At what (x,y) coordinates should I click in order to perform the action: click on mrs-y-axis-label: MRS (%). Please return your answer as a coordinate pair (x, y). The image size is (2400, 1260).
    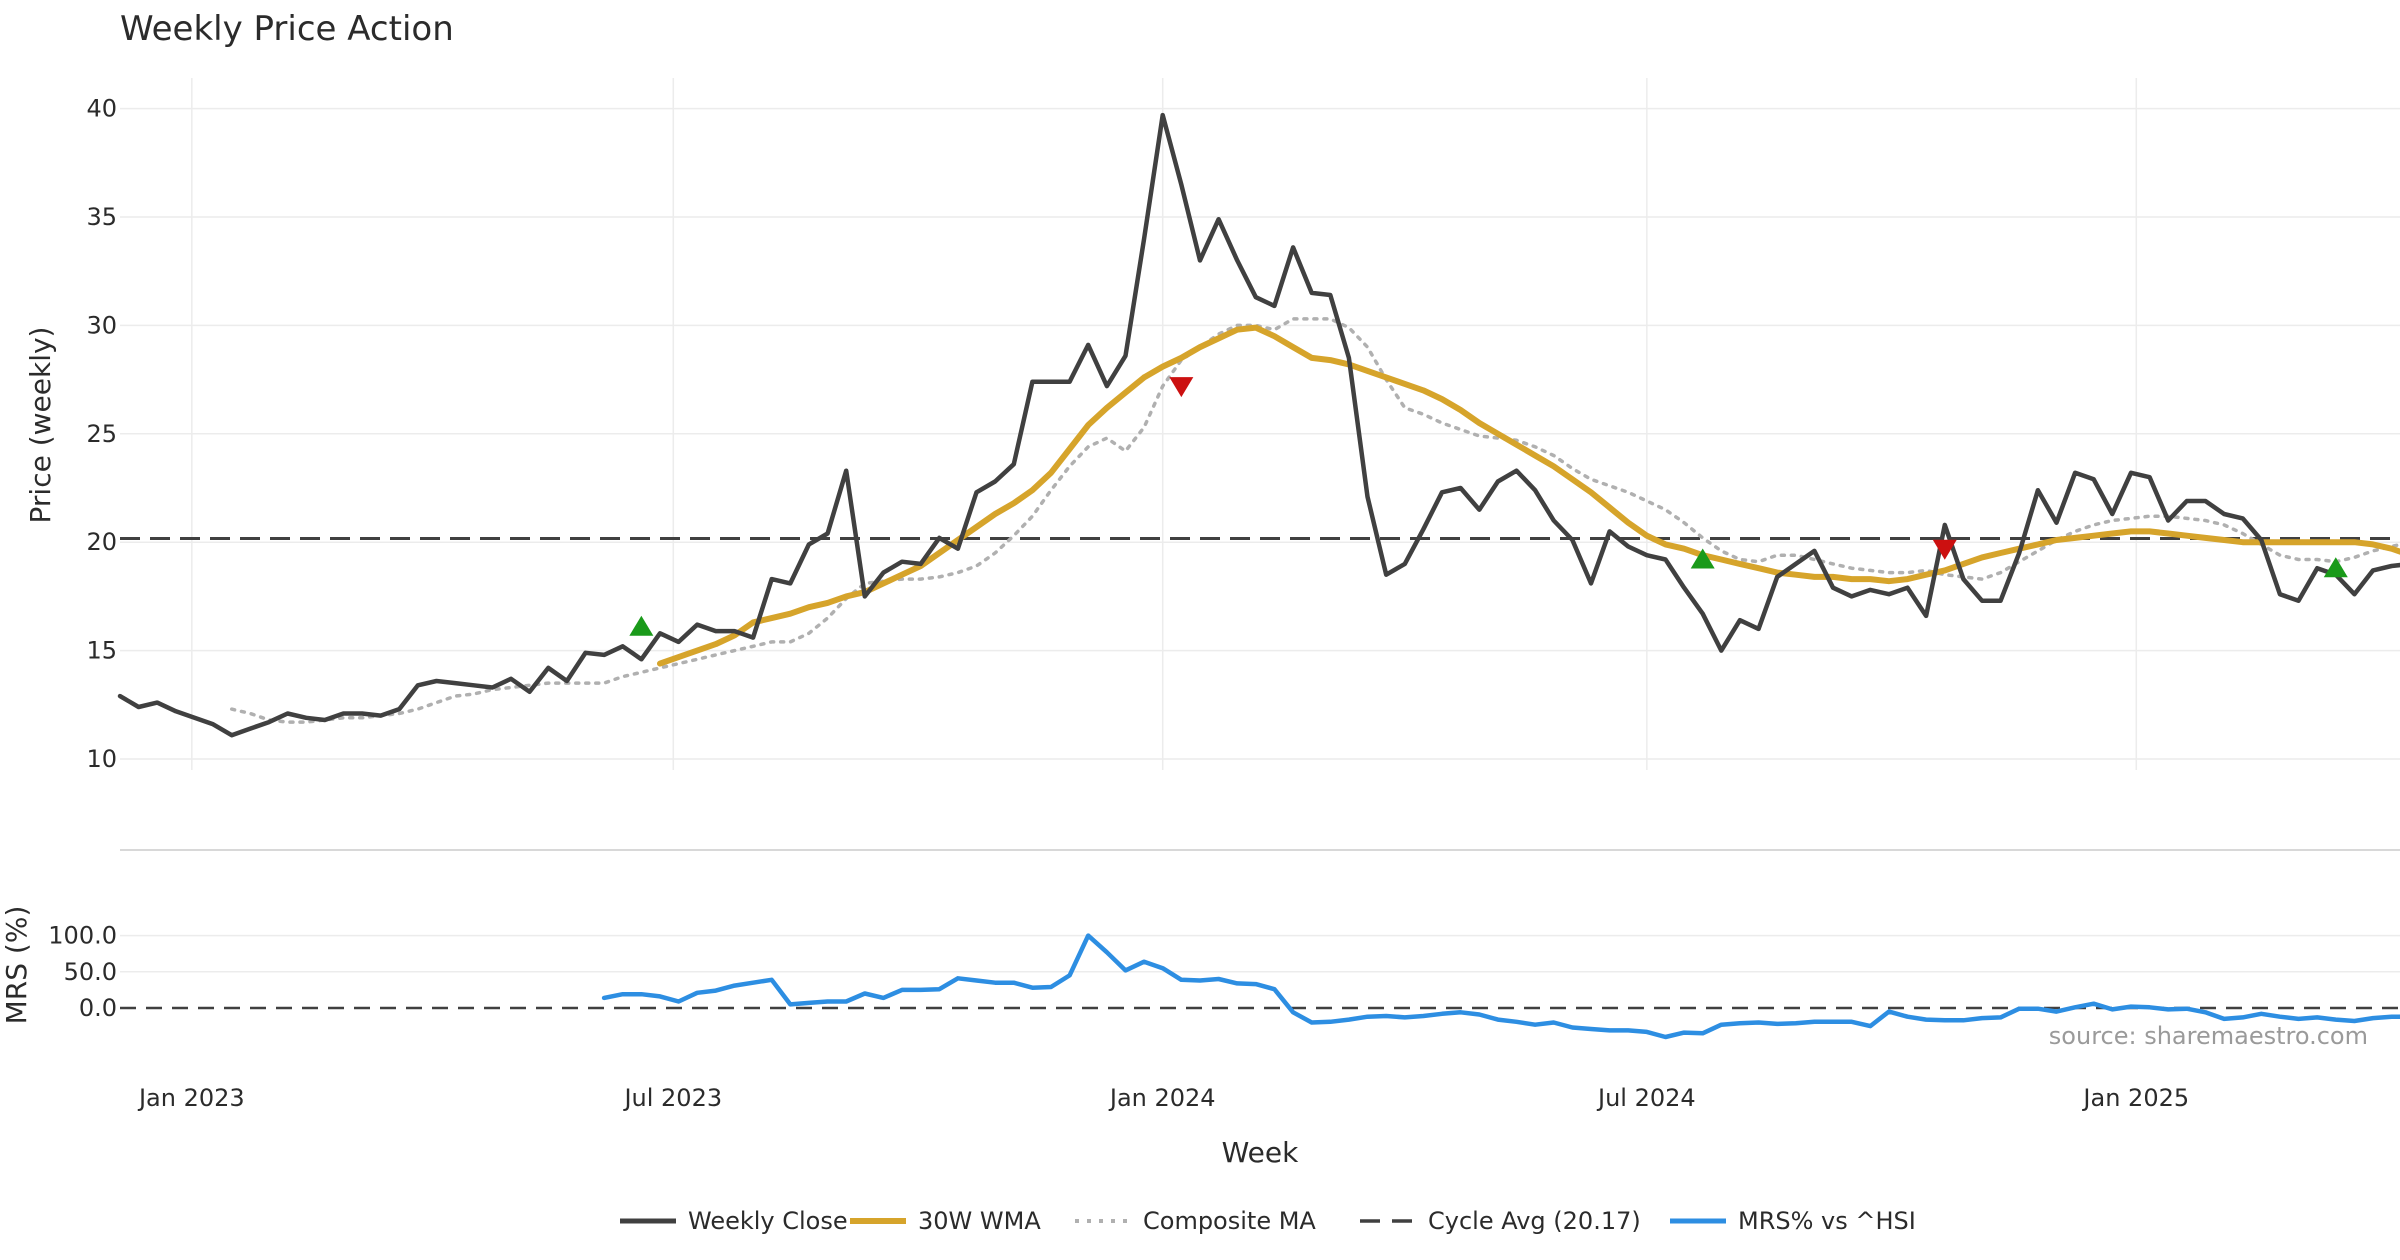
    Looking at the image, I should click on (16, 965).